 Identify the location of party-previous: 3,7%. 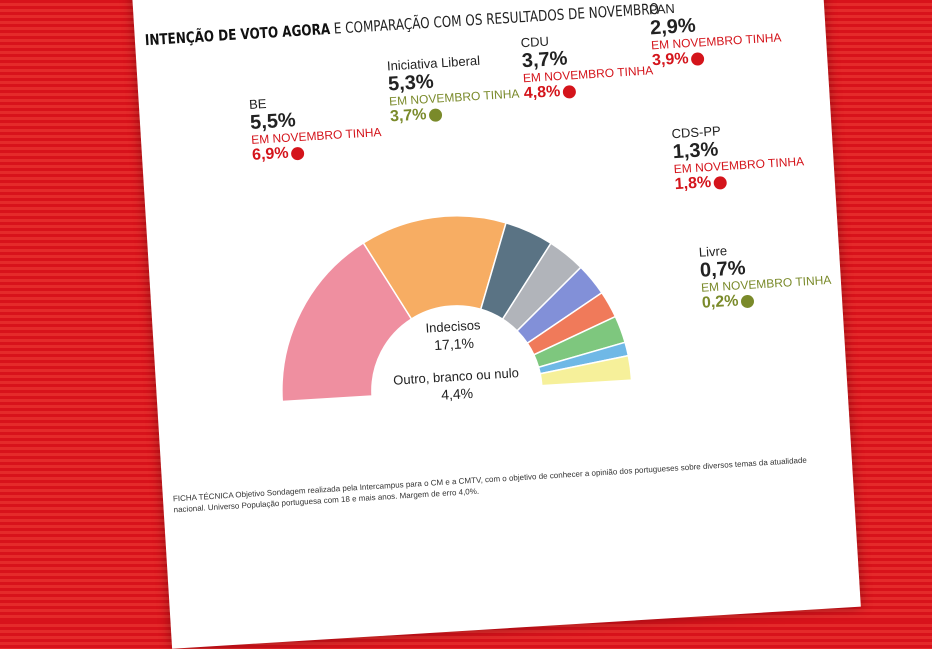
(408, 116).